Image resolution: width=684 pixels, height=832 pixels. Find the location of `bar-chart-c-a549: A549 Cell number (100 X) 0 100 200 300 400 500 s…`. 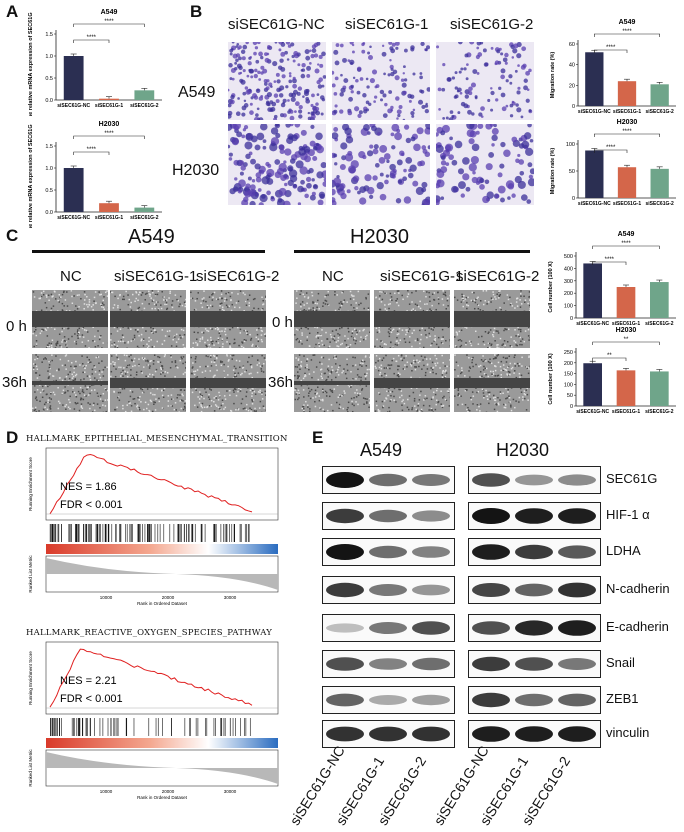

bar-chart-c-a549: A549 Cell number (100 X) 0 100 200 300 400 500 s… is located at coordinates (612, 279).